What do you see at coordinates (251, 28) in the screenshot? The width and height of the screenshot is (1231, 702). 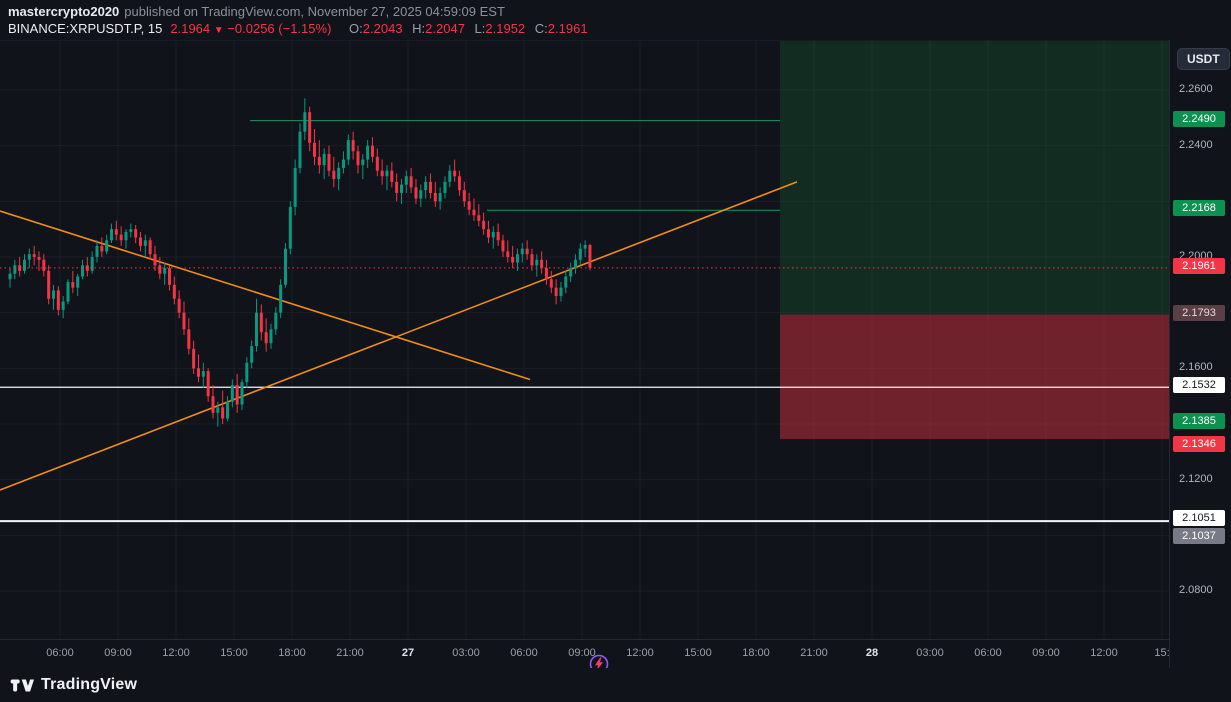 I see `change-absolute: −0.0256` at bounding box center [251, 28].